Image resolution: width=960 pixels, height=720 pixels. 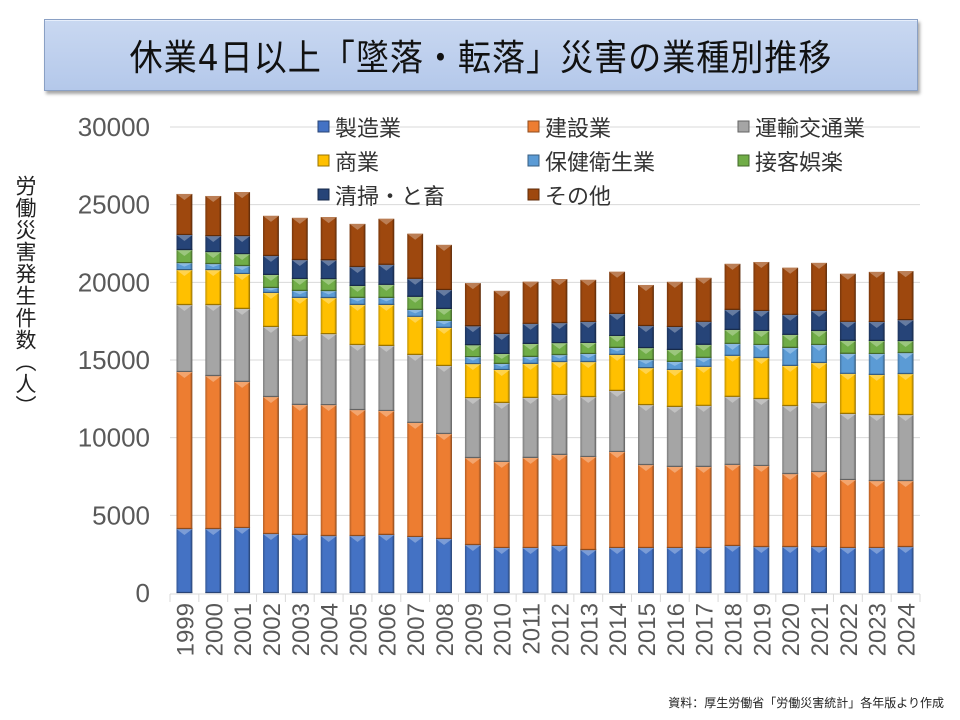 I want to click on legend-label: 接客娯楽, so click(x=799, y=163).